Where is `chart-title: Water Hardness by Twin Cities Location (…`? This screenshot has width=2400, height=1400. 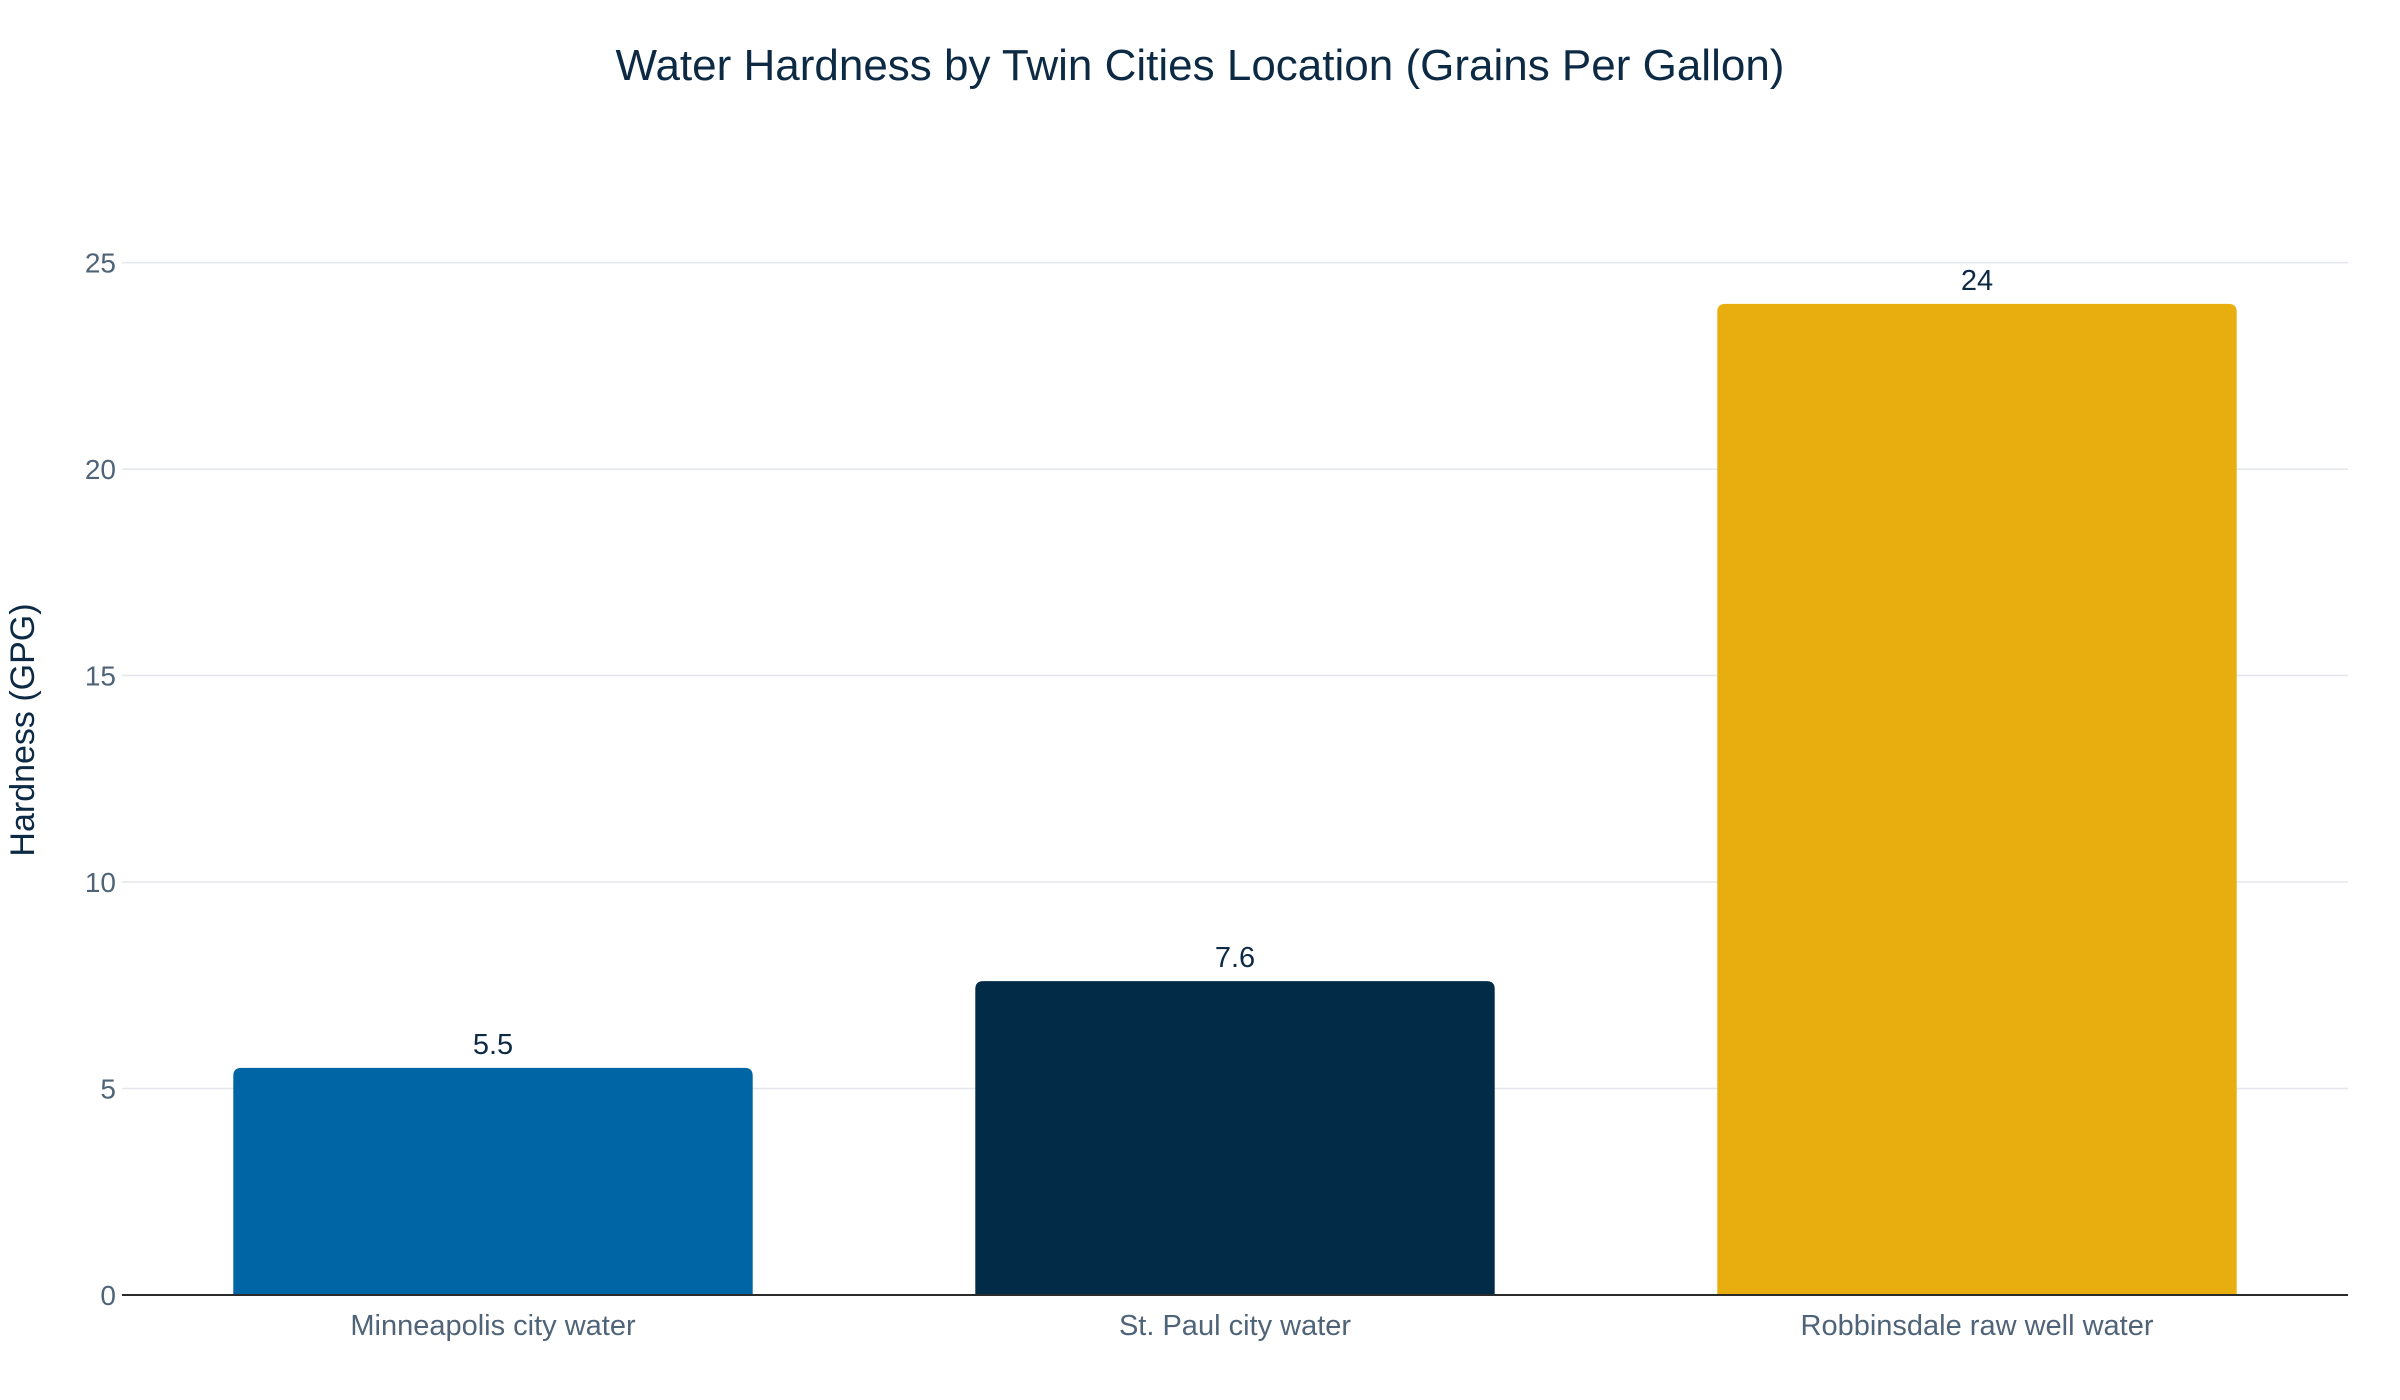 chart-title: Water Hardness by Twin Cities Location (… is located at coordinates (1200, 65).